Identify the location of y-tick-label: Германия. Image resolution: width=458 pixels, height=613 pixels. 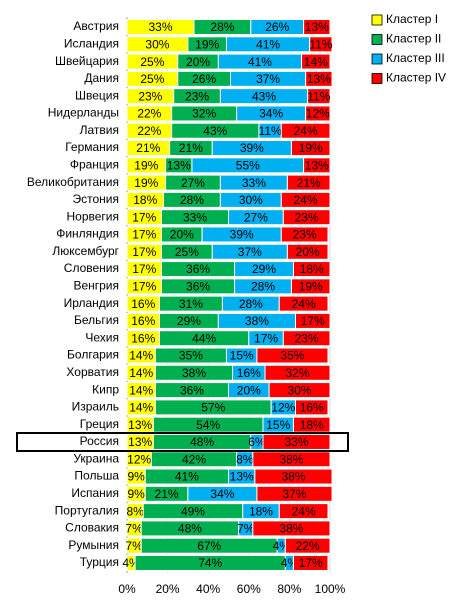
(92, 147).